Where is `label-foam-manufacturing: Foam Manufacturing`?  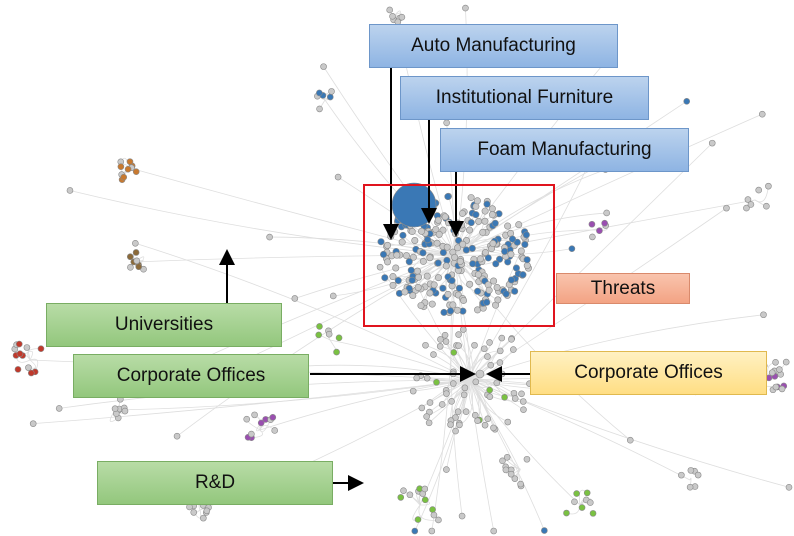
label-foam-manufacturing: Foam Manufacturing is located at coordinates (564, 150).